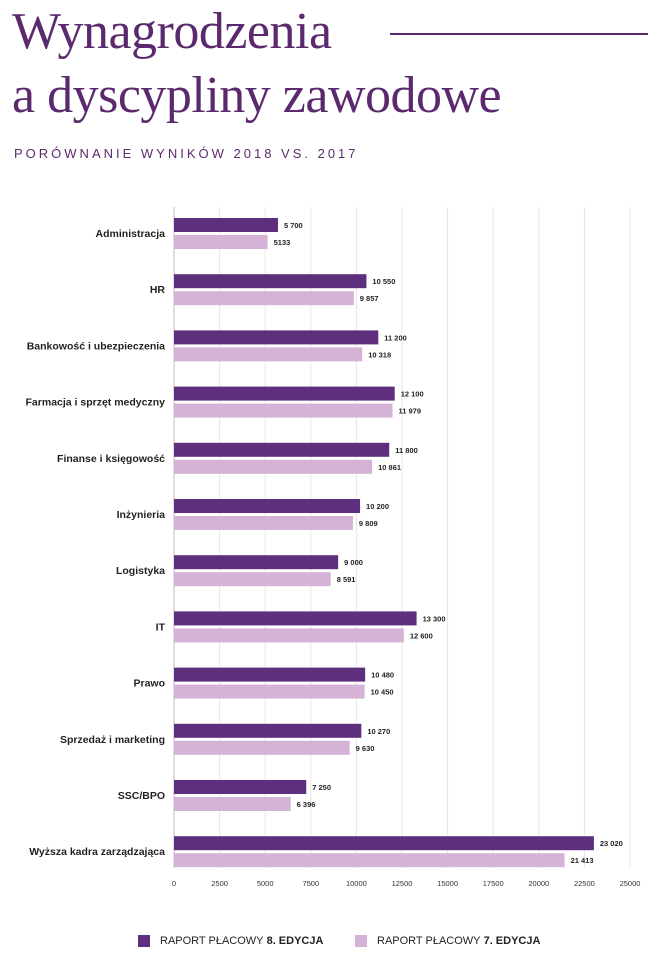 This screenshot has width=655, height=955. I want to click on data-label: 12 600, so click(421, 635).